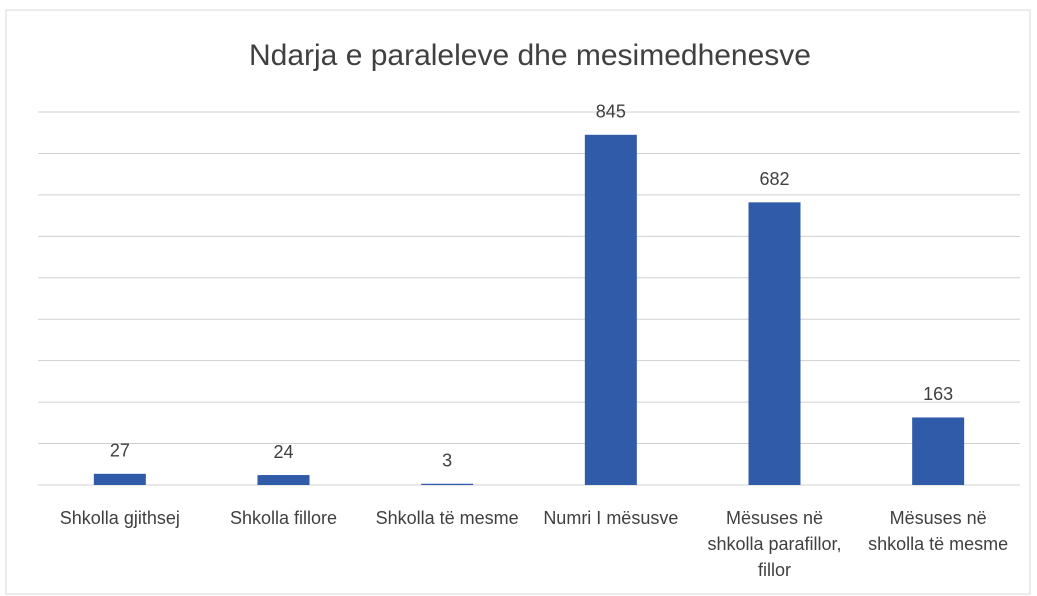 This screenshot has width=1037, height=596. I want to click on chart-title: Ndarja e paraleleve dhe mesimedhenesve, so click(530, 55).